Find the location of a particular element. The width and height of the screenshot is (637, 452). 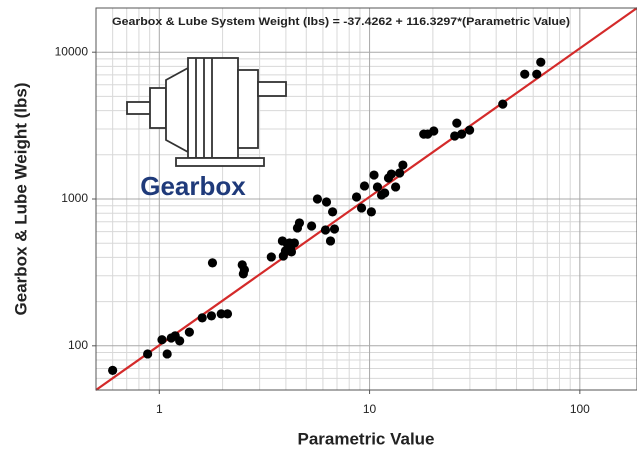

x-tick-label: 100 is located at coordinates (580, 409).